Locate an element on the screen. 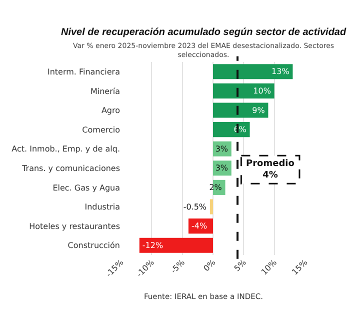 The image size is (350, 327). data-label: -0.5% is located at coordinates (195, 207).